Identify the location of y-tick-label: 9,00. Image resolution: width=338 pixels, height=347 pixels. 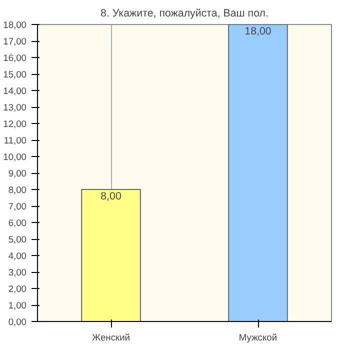
(17, 173).